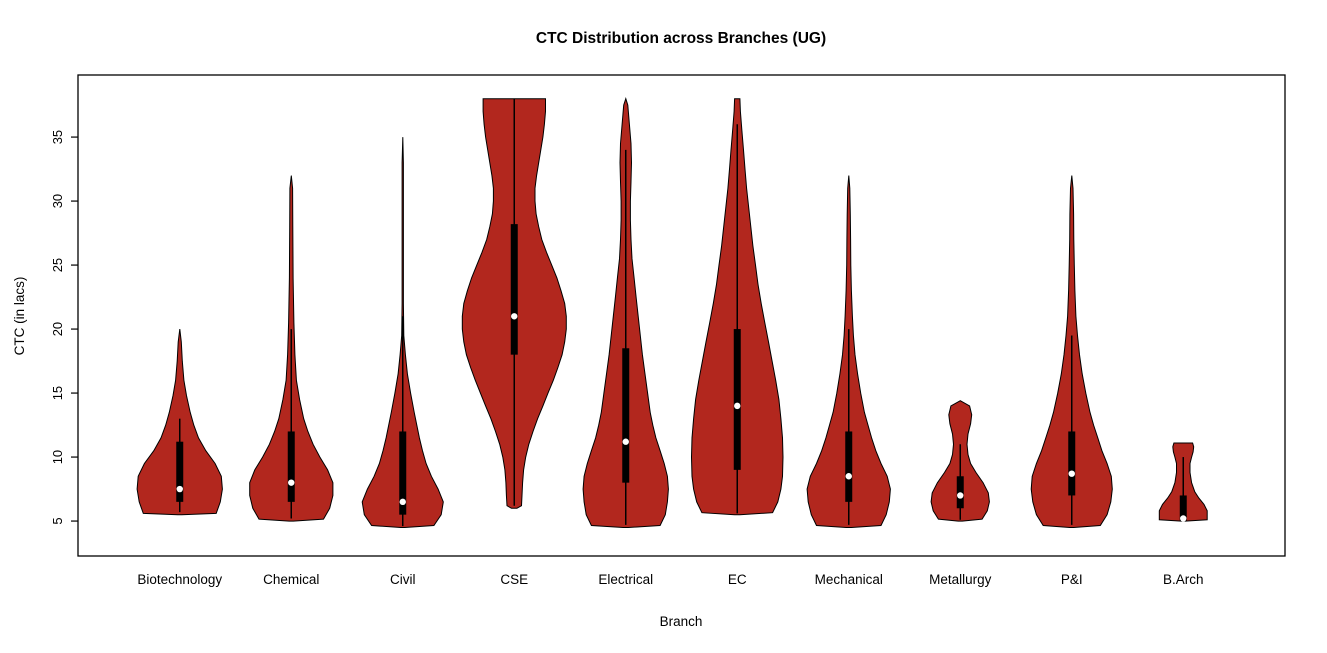 The width and height of the screenshot is (1327, 653). I want to click on y-tick-label: 5, so click(57, 520).